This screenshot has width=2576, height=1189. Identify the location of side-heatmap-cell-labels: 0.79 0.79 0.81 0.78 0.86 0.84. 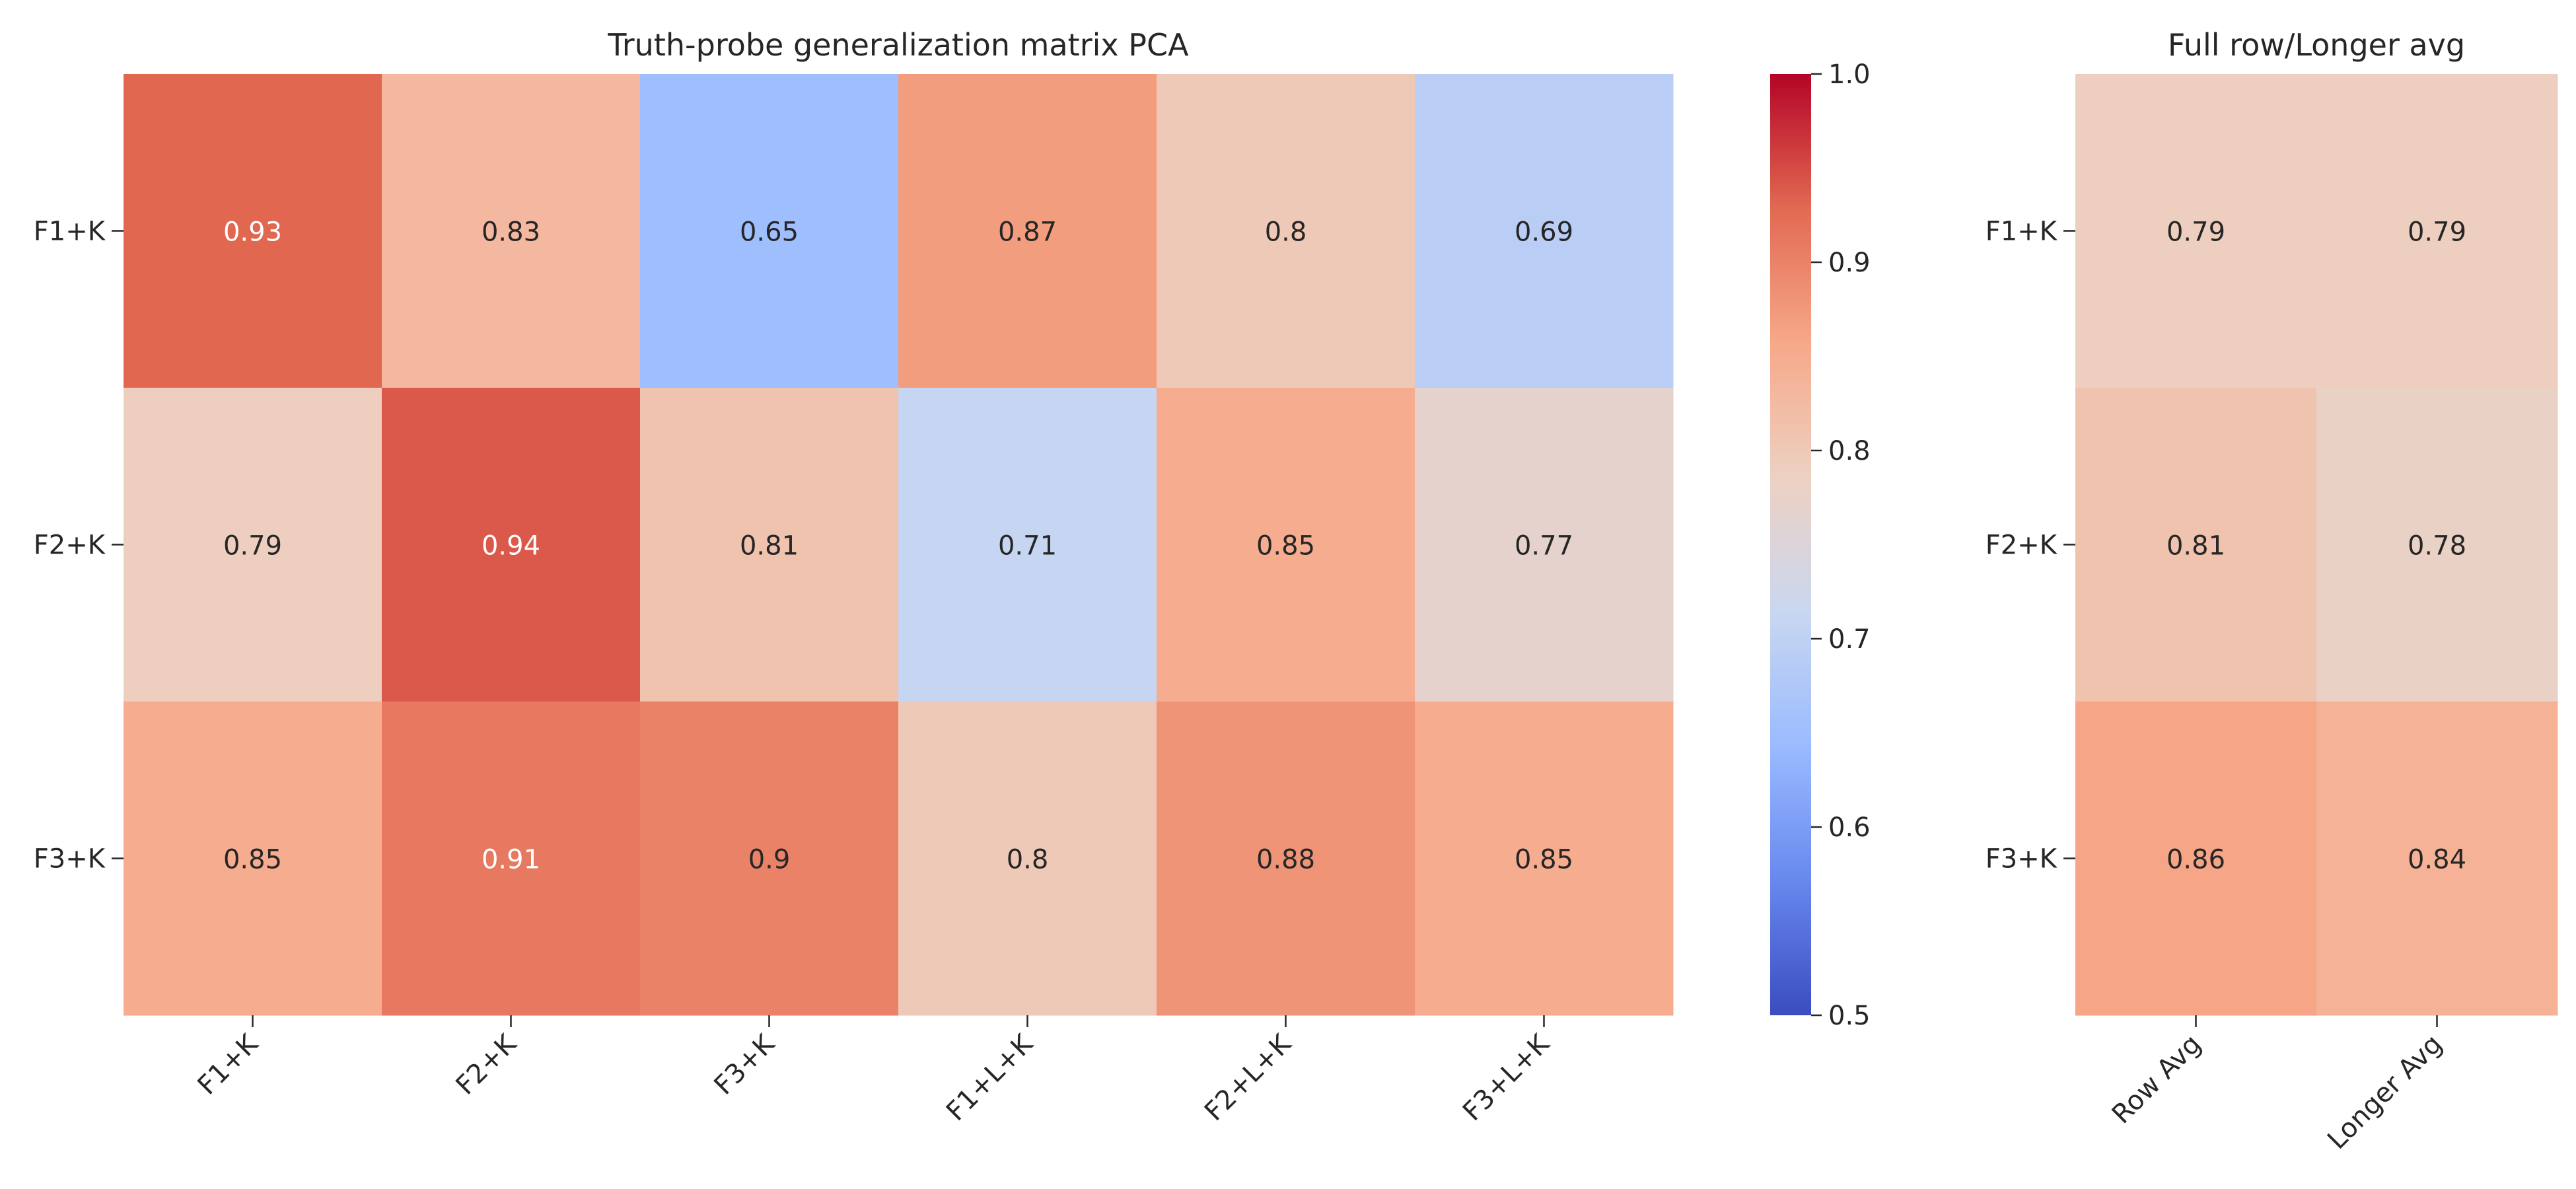
(2316, 546).